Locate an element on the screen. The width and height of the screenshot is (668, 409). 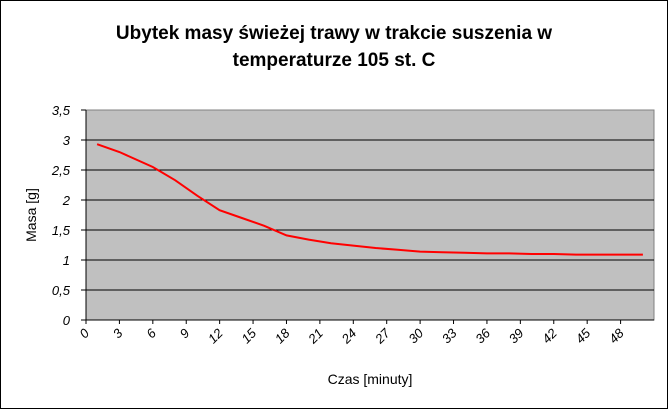
x-tick-label: 21 is located at coordinates (315, 337).